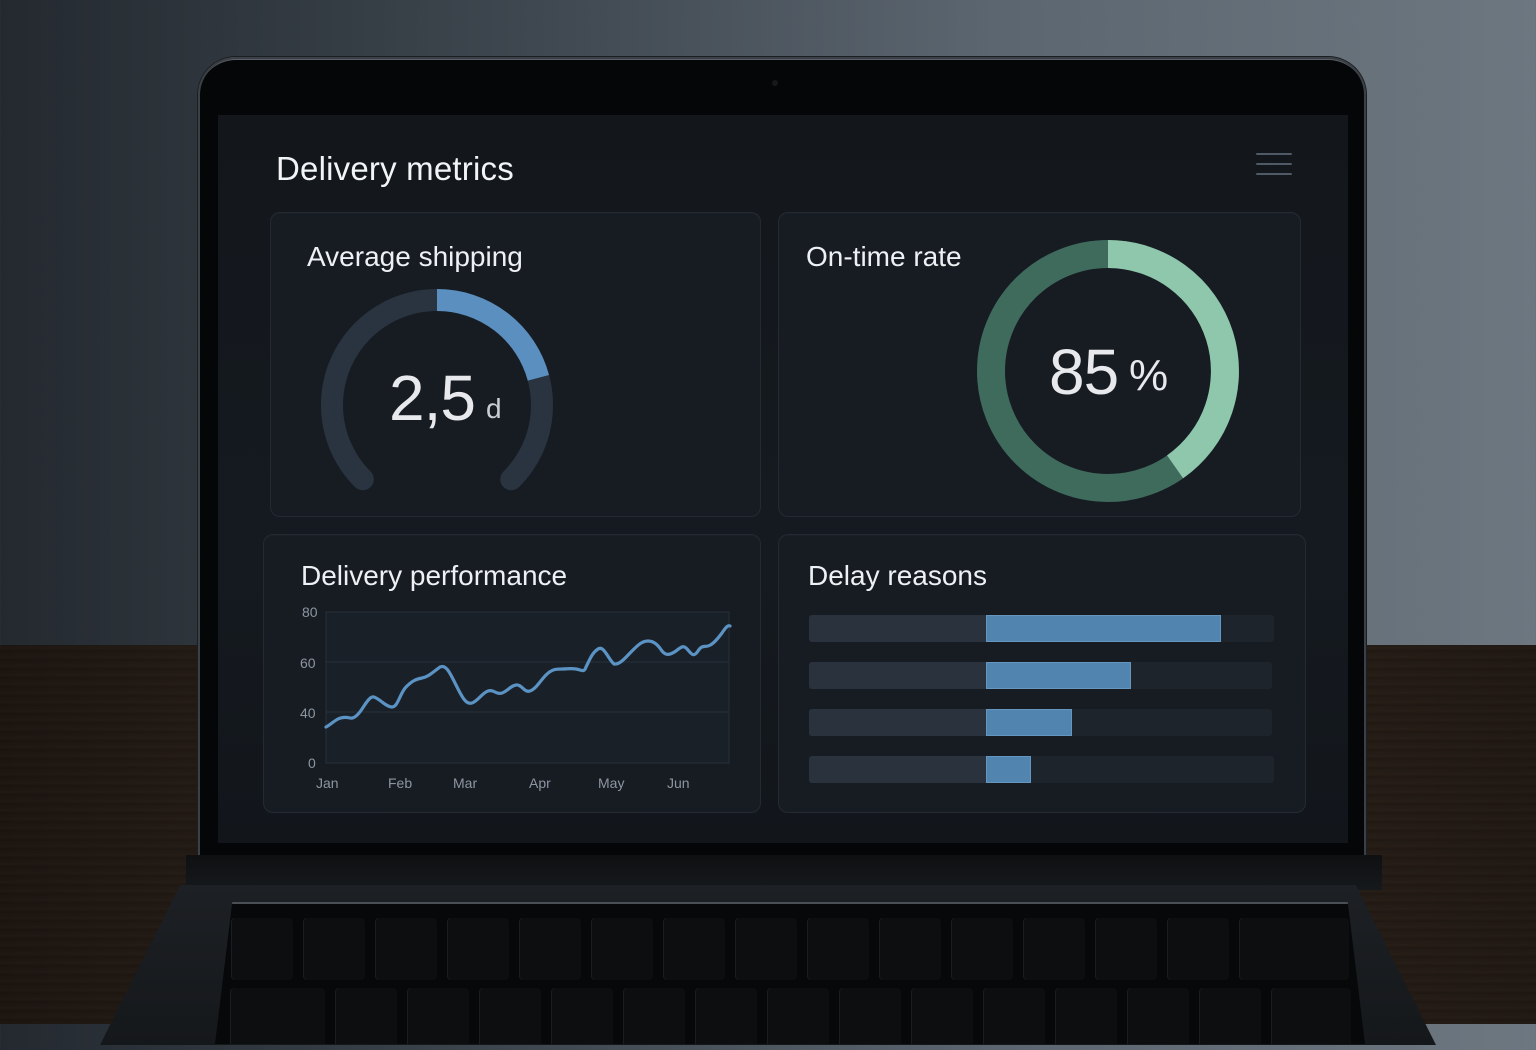 The height and width of the screenshot is (1050, 1536). I want to click on average-shipping-card: Average shipping 2,5 d, so click(515, 364).